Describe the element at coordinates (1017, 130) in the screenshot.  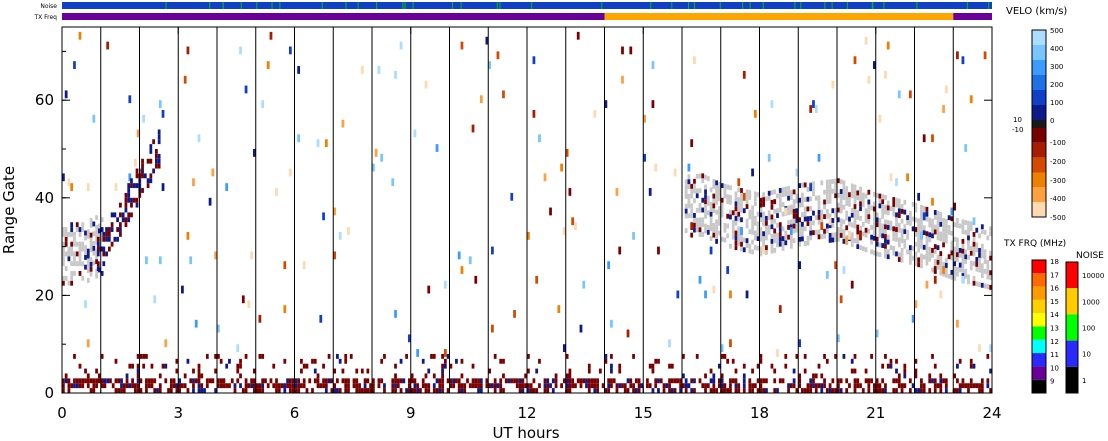
I see `velo-colorbar-label: -10` at that location.